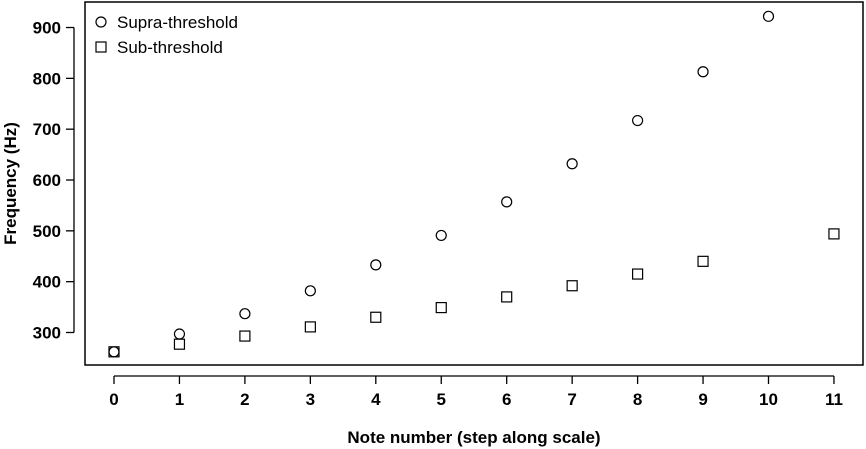  What do you see at coordinates (113, 399) in the screenshot?
I see `x-tick-label: 0` at bounding box center [113, 399].